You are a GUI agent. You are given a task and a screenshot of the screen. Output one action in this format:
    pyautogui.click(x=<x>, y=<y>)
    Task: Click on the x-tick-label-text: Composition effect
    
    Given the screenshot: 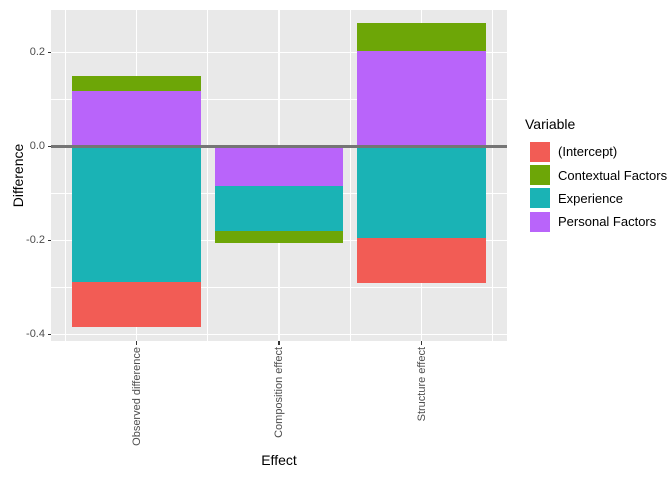 What is the action you would take?
    pyautogui.click(x=279, y=392)
    